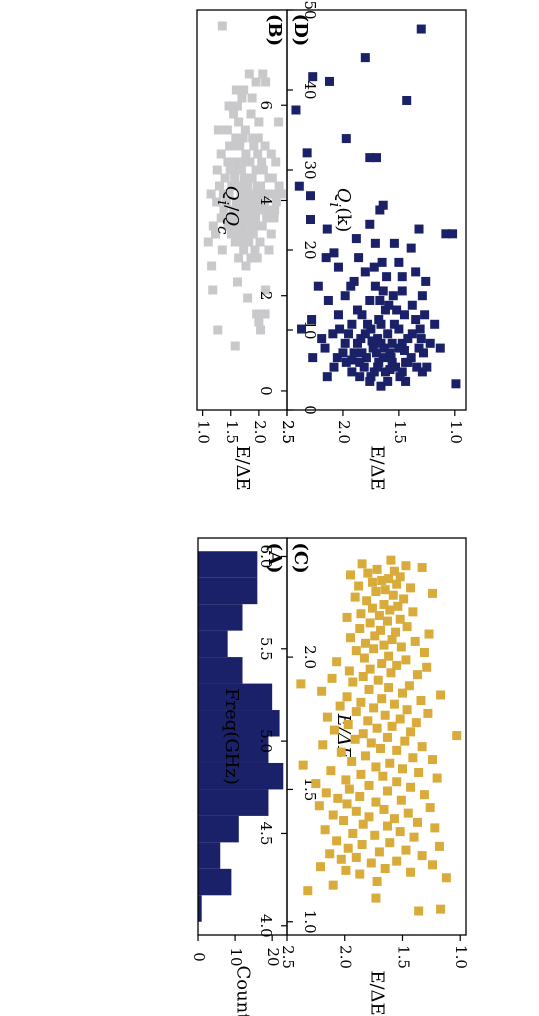 The image size is (539, 1016). Describe the element at coordinates (377, 467) in the screenshot. I see `y-axis-label: E/ΔE` at that location.